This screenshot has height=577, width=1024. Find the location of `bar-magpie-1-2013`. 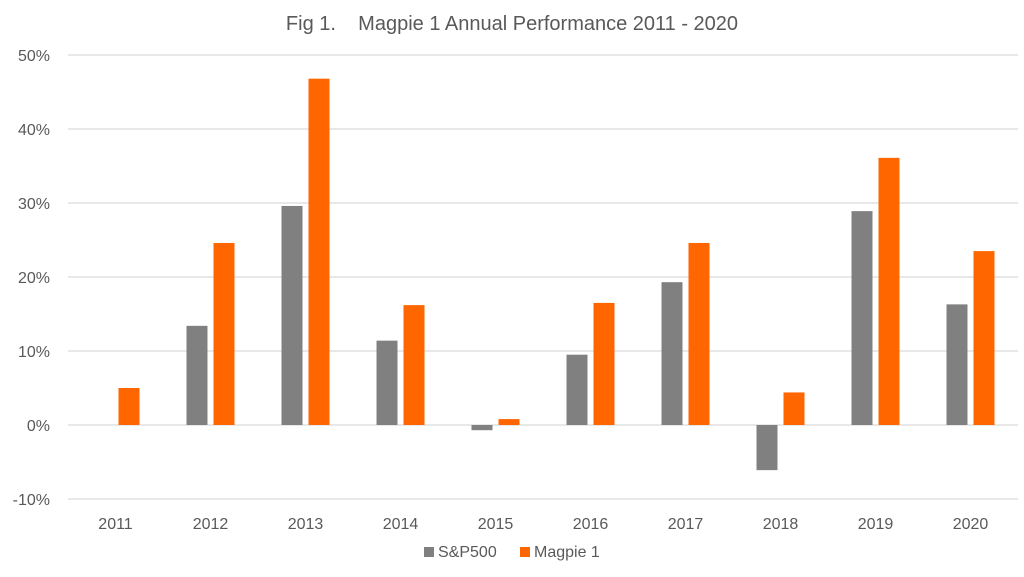

bar-magpie-1-2013 is located at coordinates (319, 252).